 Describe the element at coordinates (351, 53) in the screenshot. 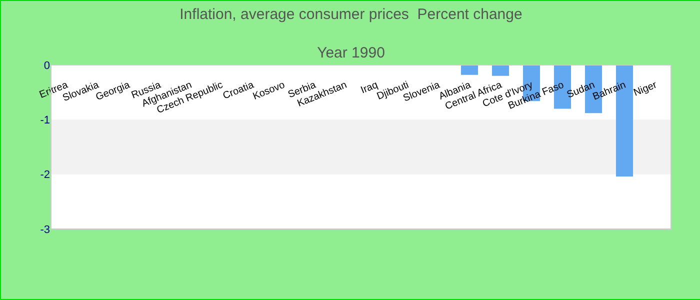

I see `chart-subtitle: Year 1990` at that location.